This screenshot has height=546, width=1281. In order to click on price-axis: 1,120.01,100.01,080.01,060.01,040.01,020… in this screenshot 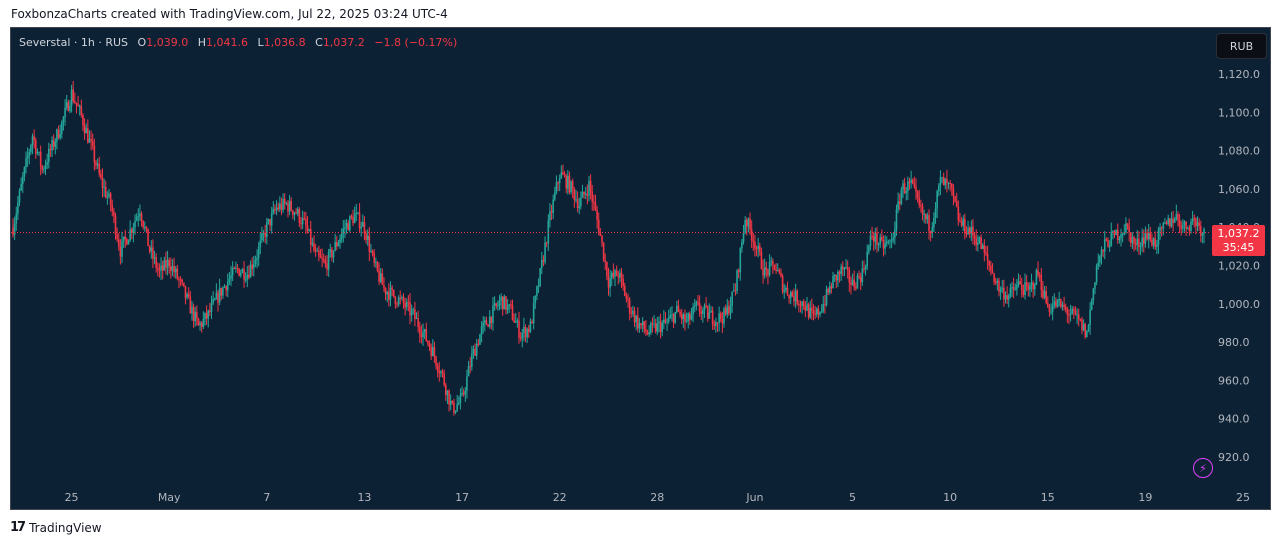, I will do `click(1239, 266)`.